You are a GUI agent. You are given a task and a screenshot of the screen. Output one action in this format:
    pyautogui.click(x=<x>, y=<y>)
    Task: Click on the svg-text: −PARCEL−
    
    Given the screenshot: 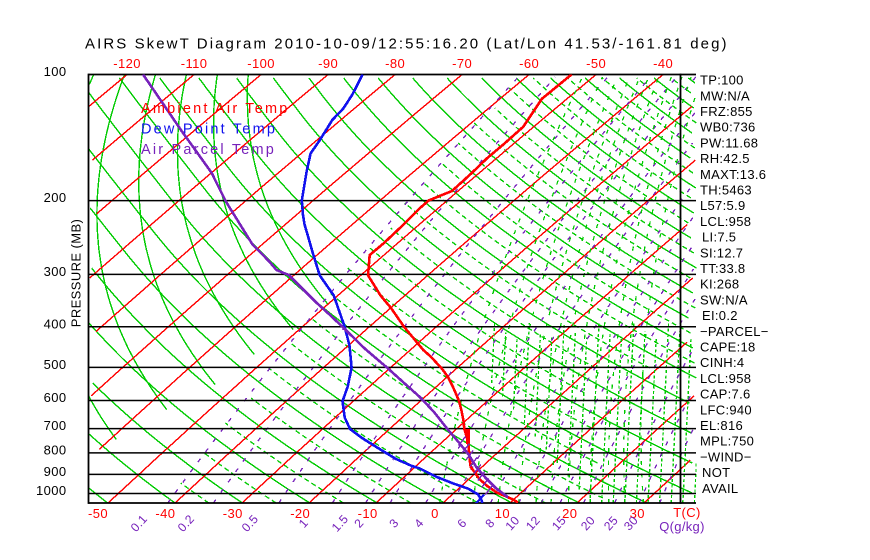 What is the action you would take?
    pyautogui.click(x=734, y=331)
    